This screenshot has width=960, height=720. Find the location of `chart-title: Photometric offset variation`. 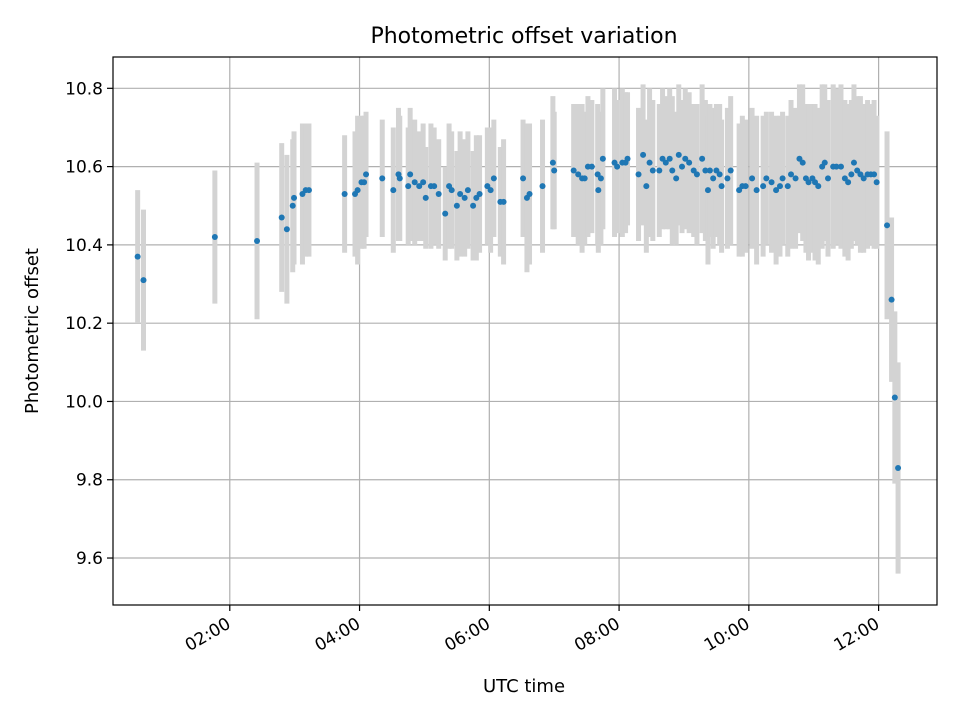

chart-title: Photometric offset variation is located at coordinates (523, 36).